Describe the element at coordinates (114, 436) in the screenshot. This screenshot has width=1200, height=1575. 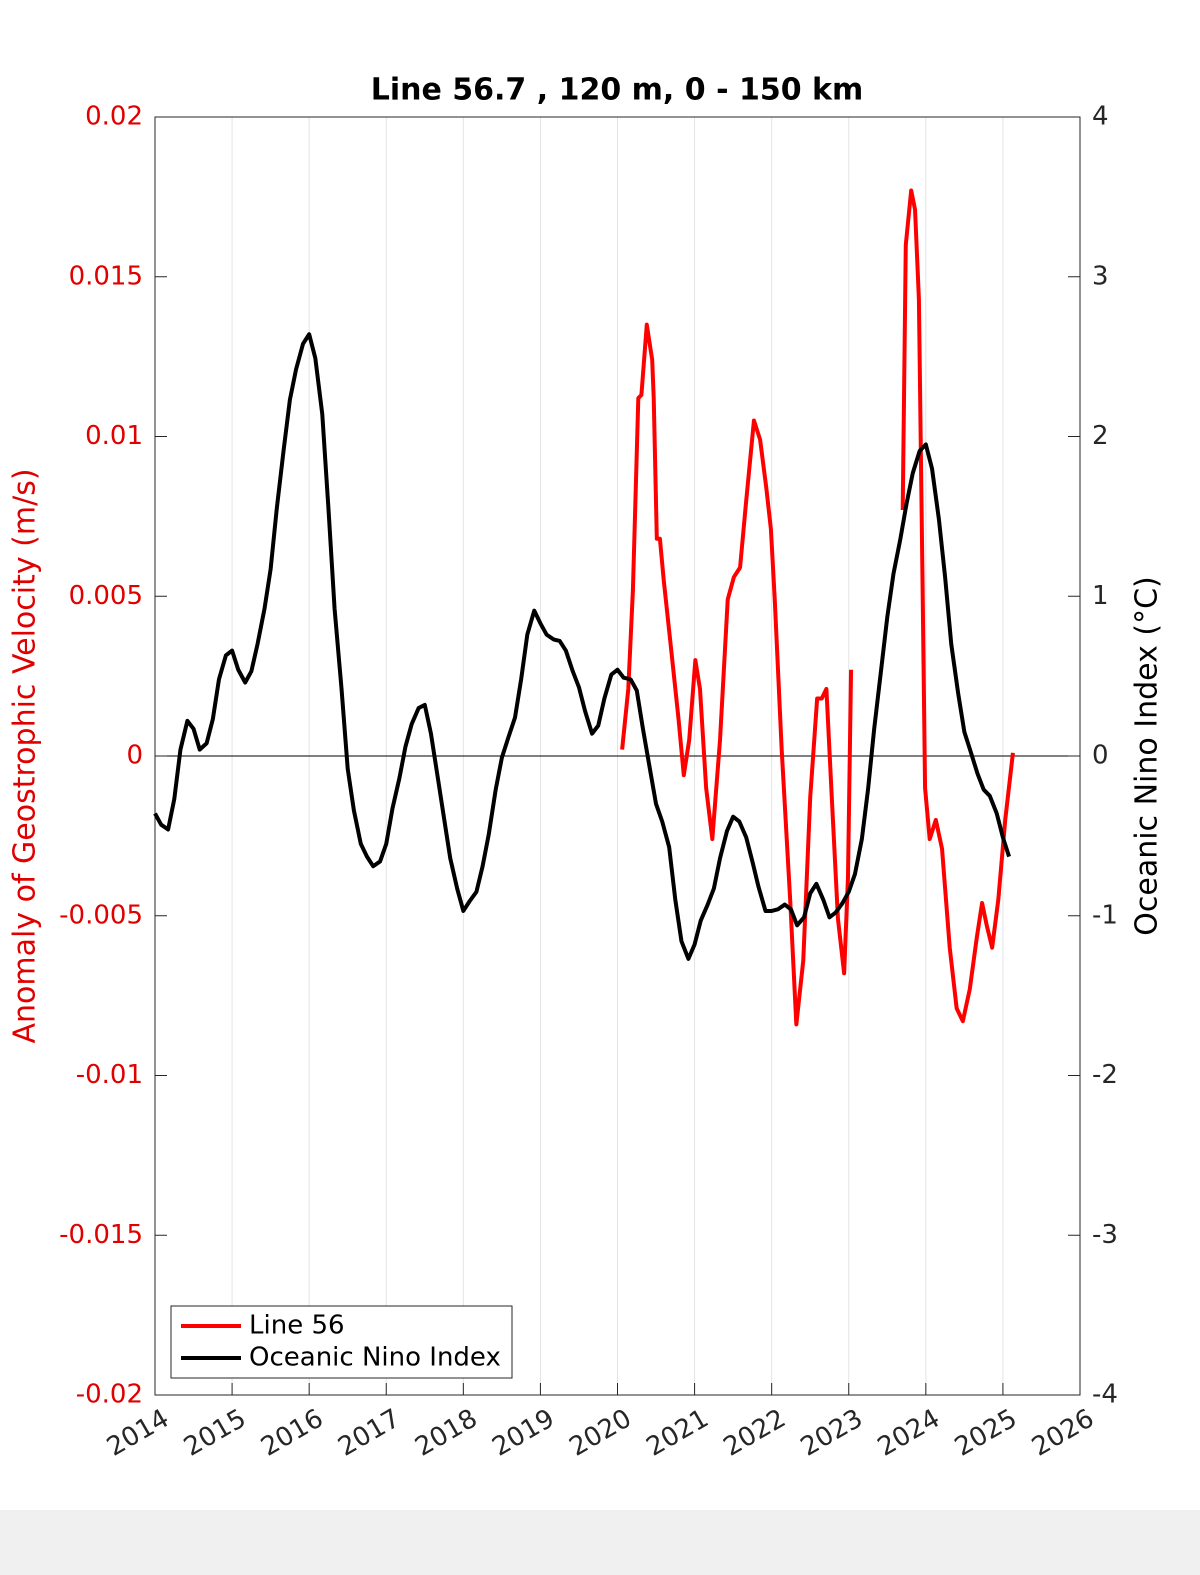
I see `y-tick-label: 0.01` at that location.